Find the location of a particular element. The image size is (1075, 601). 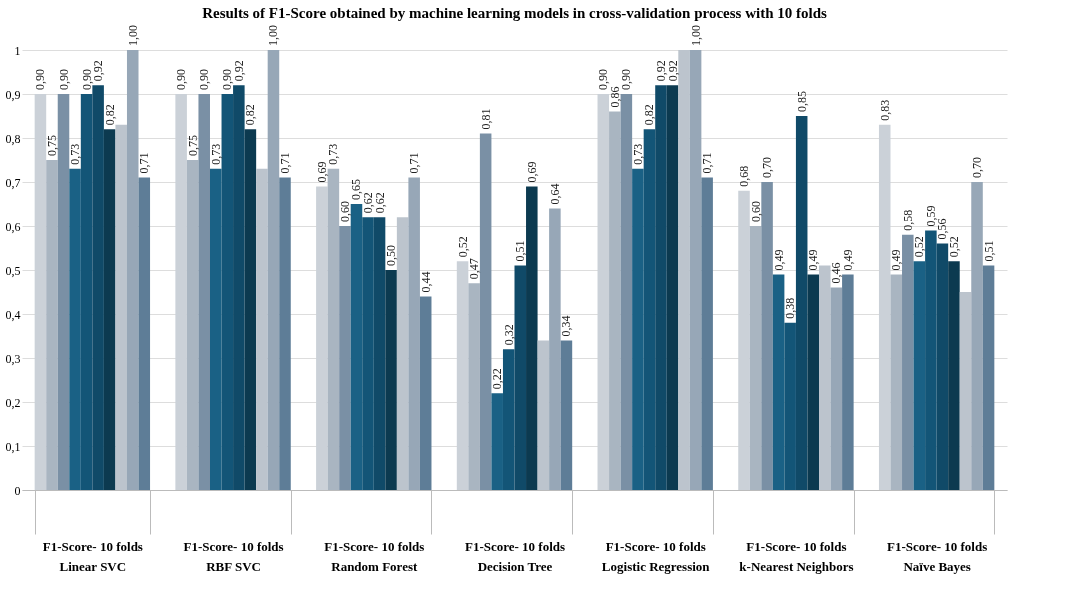

data-label: 0,52 is located at coordinates (919, 247).